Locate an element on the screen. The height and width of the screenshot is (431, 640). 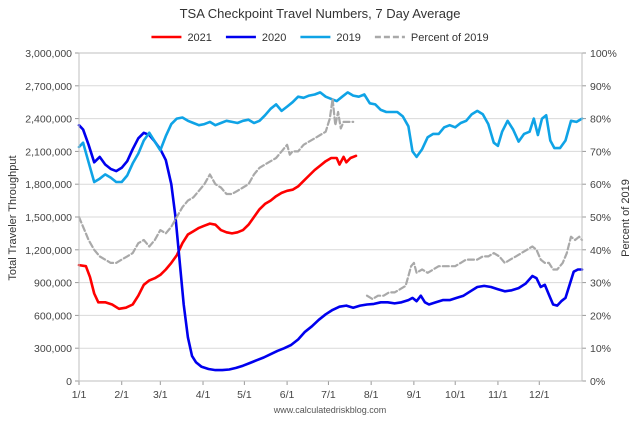
y2-tick-label: 30% is located at coordinates (600, 284).